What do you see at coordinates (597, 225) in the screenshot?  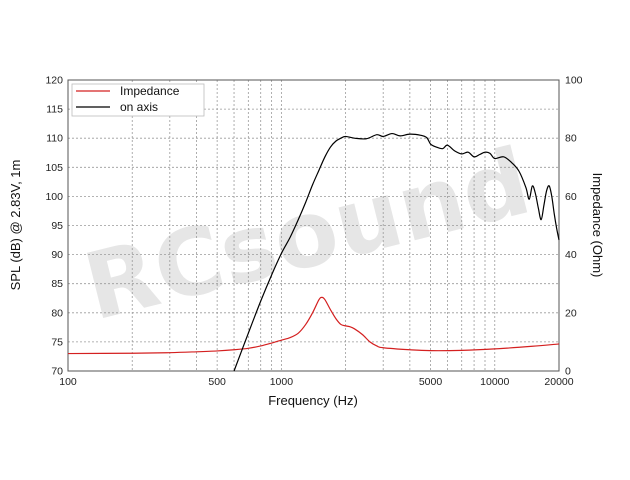 I see `y2-axis-label: Impedance (Ohm)` at bounding box center [597, 225].